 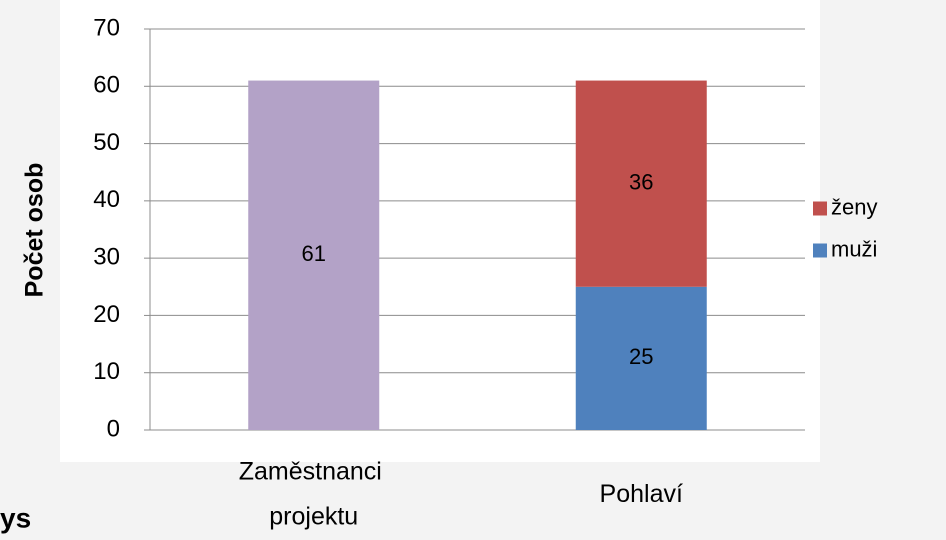 I want to click on x-tick-label: Pohlaví, so click(x=641, y=494).